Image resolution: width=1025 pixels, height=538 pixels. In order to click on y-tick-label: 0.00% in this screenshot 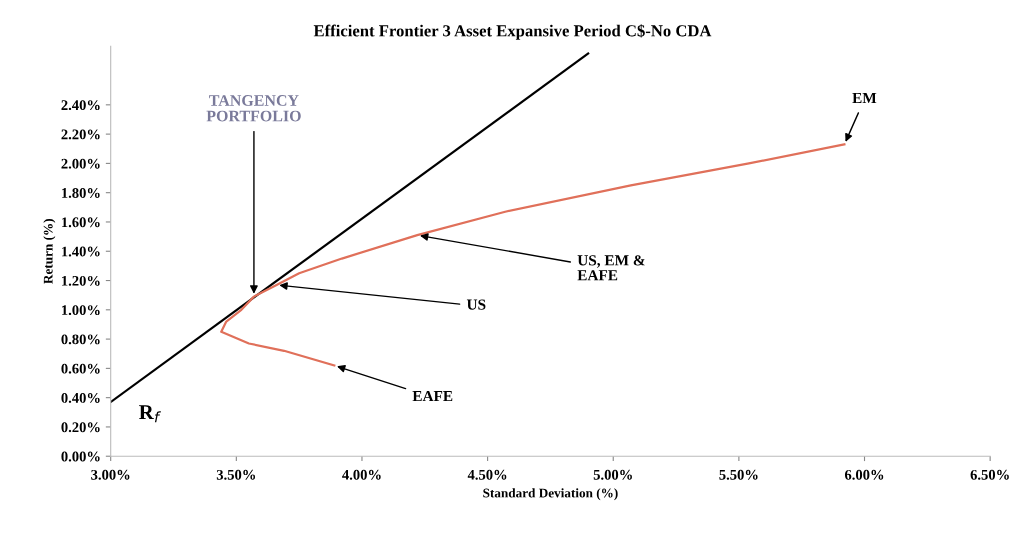, I will do `click(80, 456)`.